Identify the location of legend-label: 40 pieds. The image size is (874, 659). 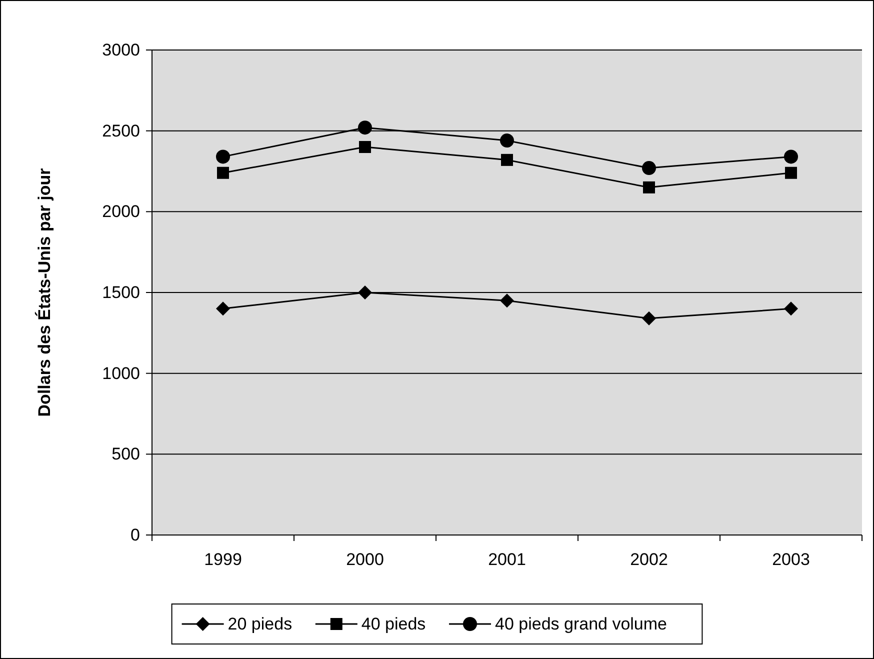
(393, 624).